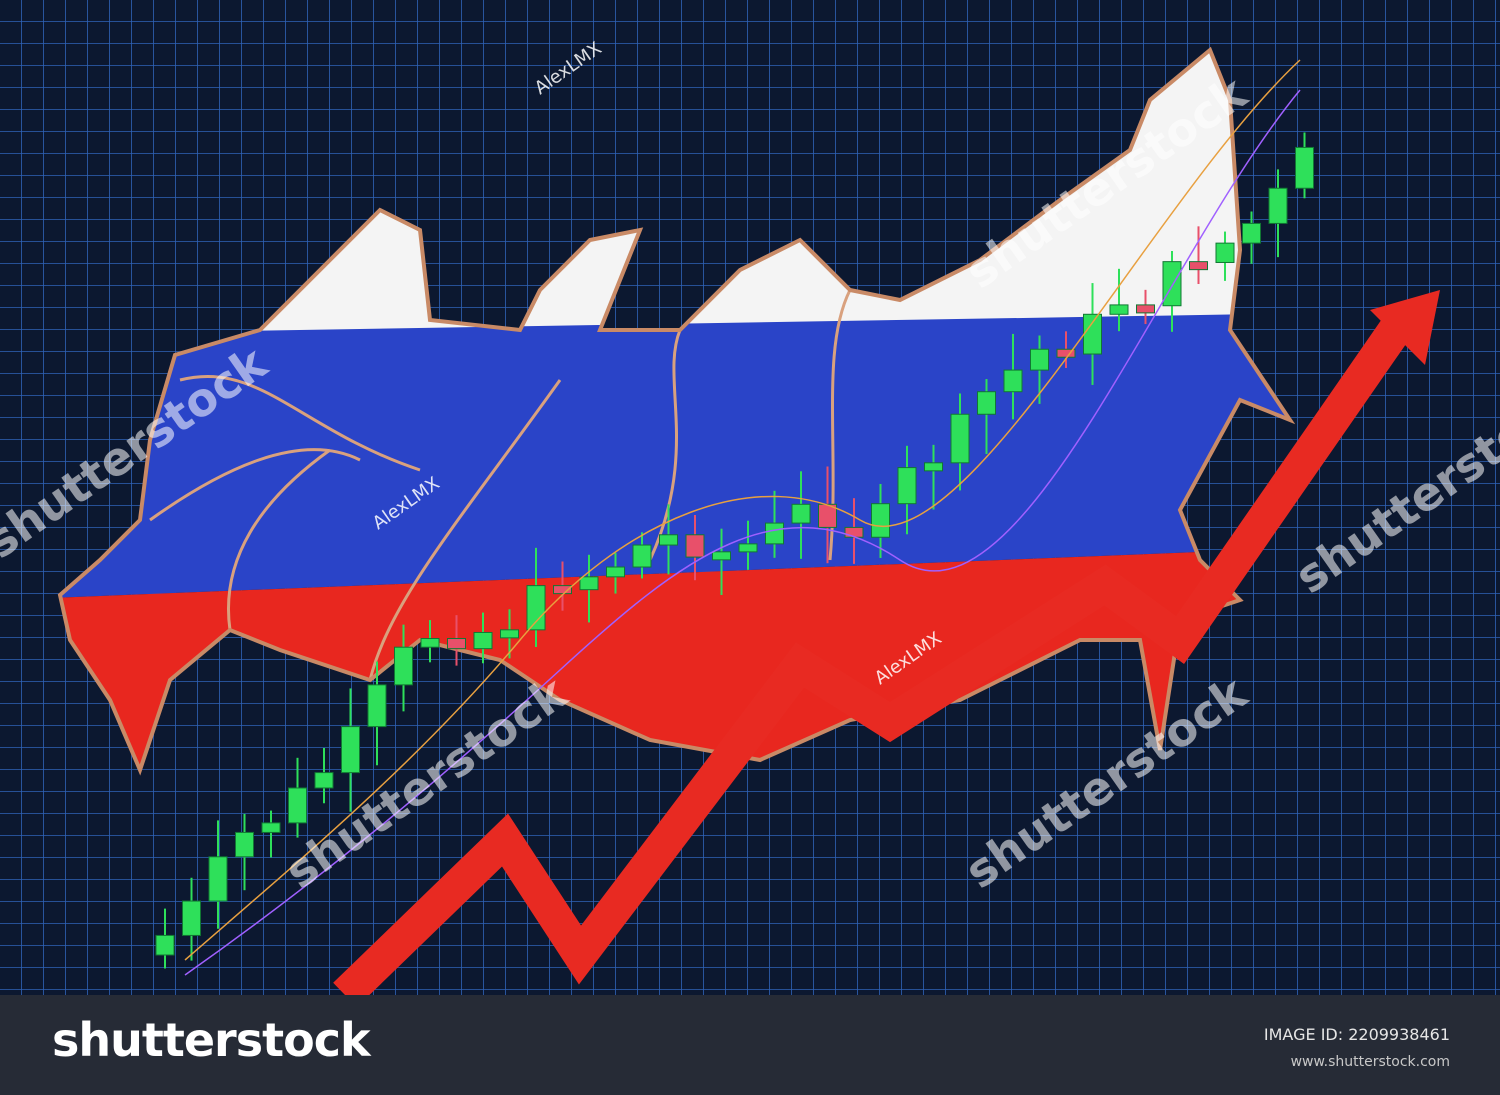 The image size is (1500, 1095). Describe the element at coordinates (1405, 327) in the screenshot. I see `arrow-head` at that location.